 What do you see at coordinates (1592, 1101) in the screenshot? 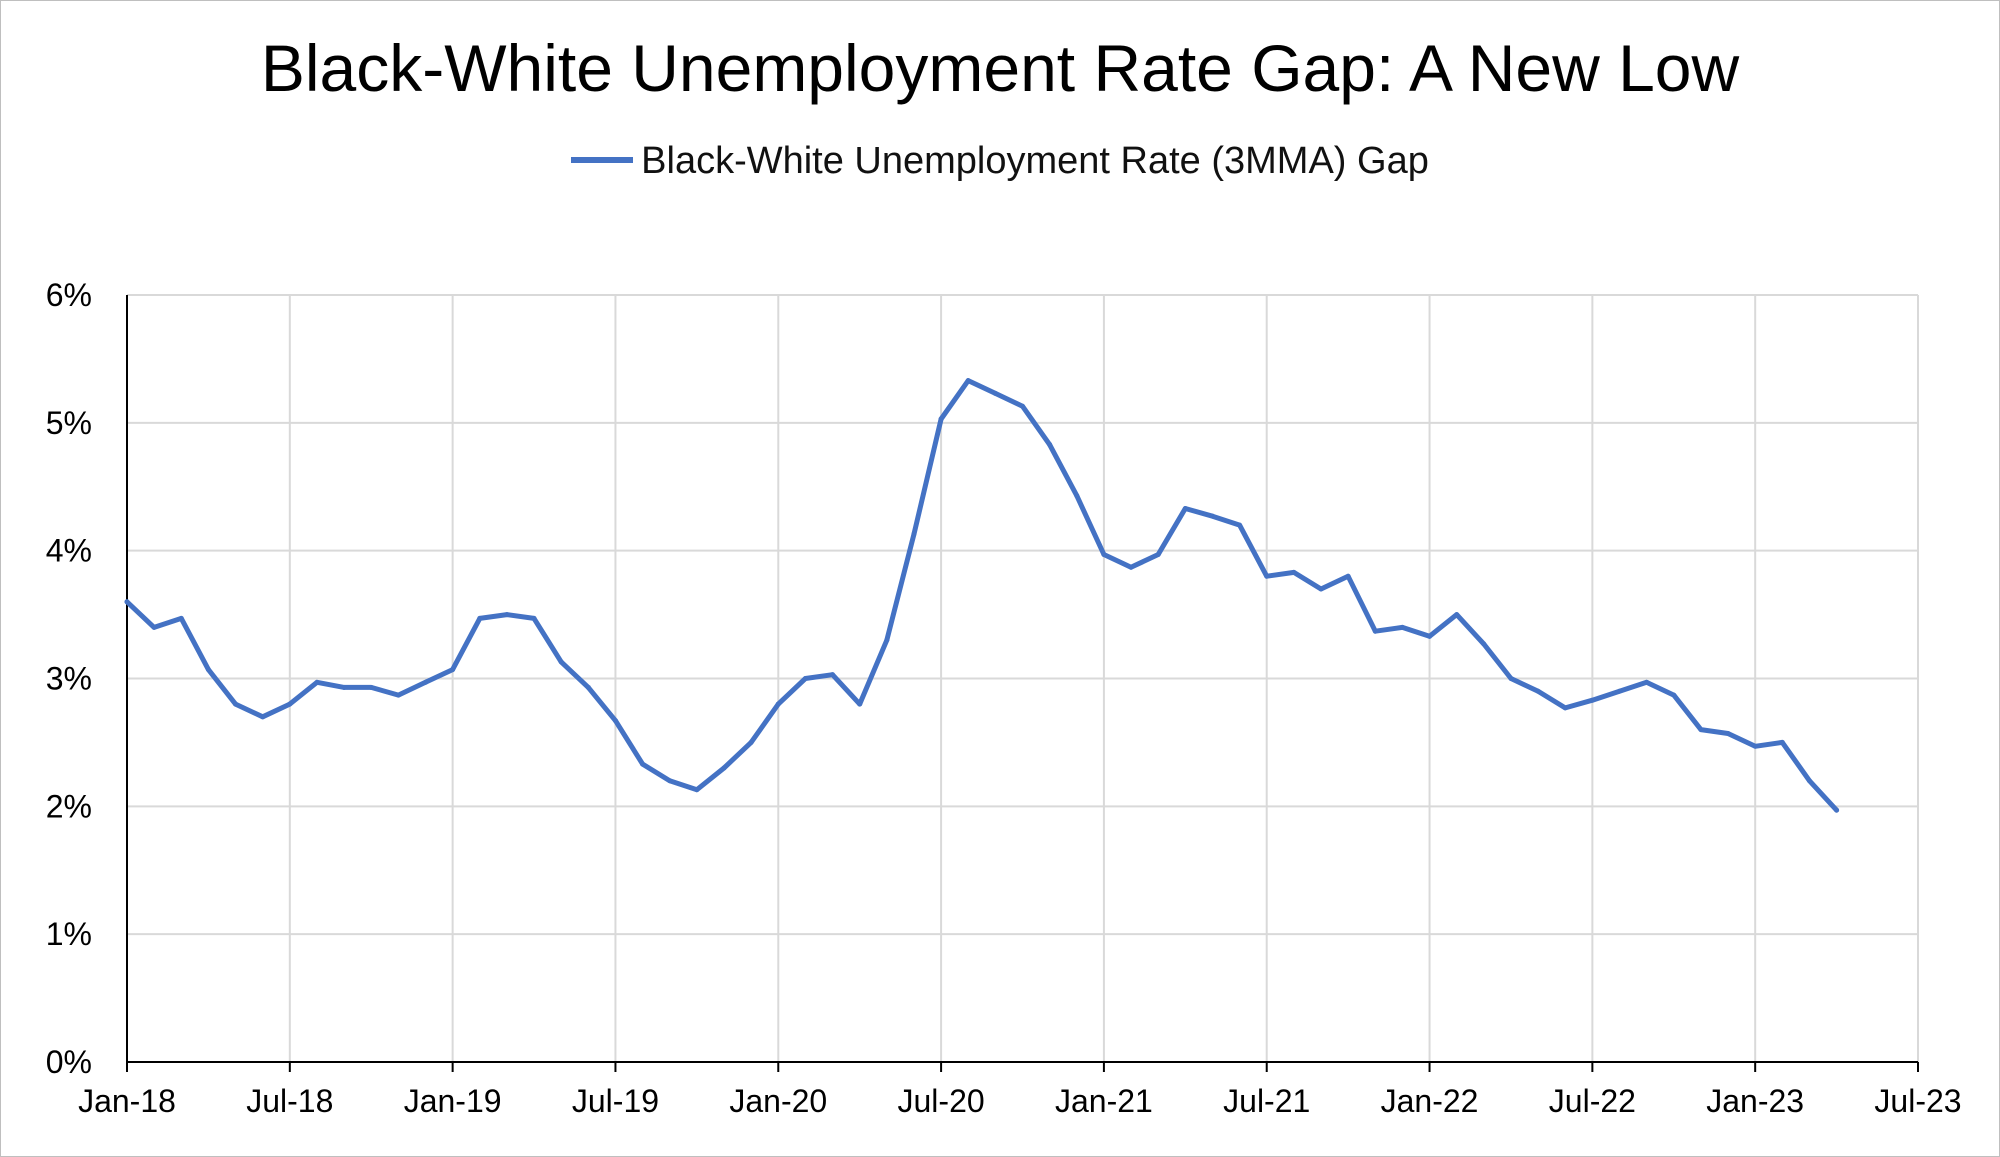
I see `x-tick-label: Jul-22` at bounding box center [1592, 1101].